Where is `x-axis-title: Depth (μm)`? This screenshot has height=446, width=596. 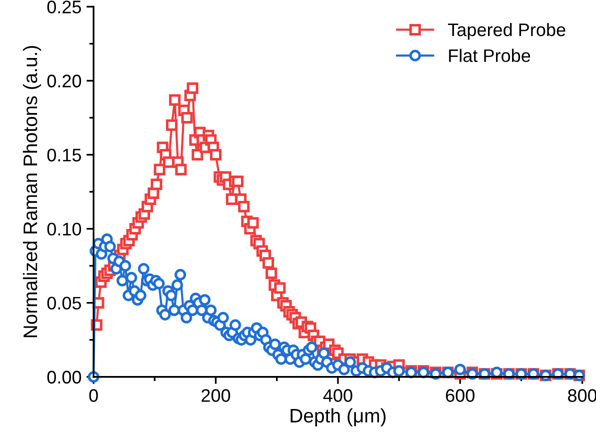
x-axis-title: Depth (μm) is located at coordinates (338, 417).